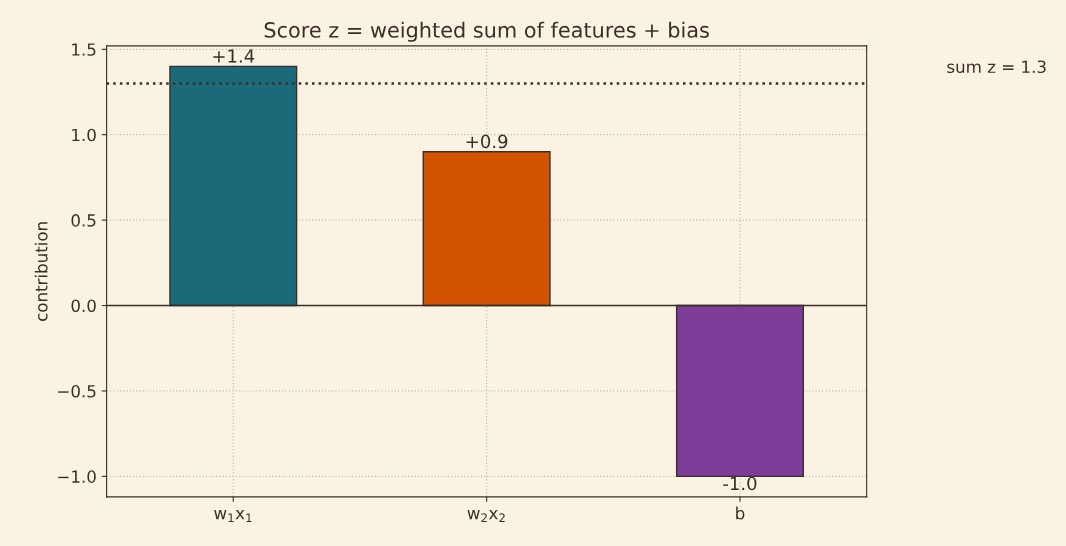 The width and height of the screenshot is (1066, 546). What do you see at coordinates (996, 67) in the screenshot?
I see `text: sum z = 1.3` at bounding box center [996, 67].